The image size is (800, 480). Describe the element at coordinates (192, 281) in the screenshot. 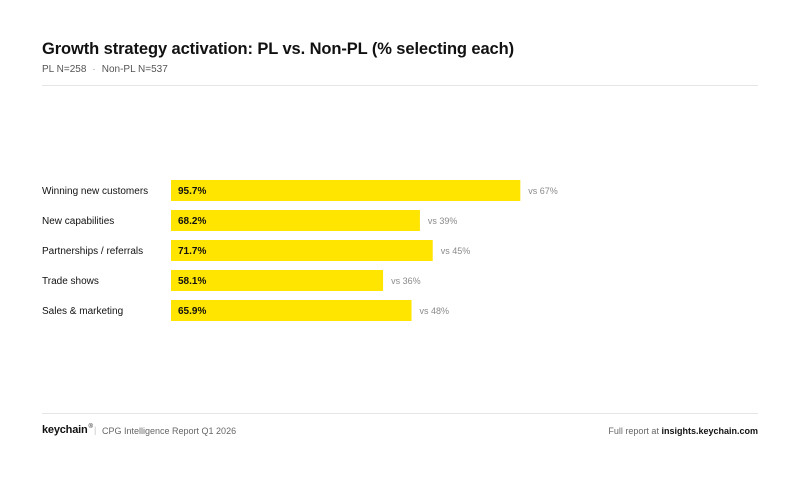

I see `pl-value-label: 58.1%` at that location.